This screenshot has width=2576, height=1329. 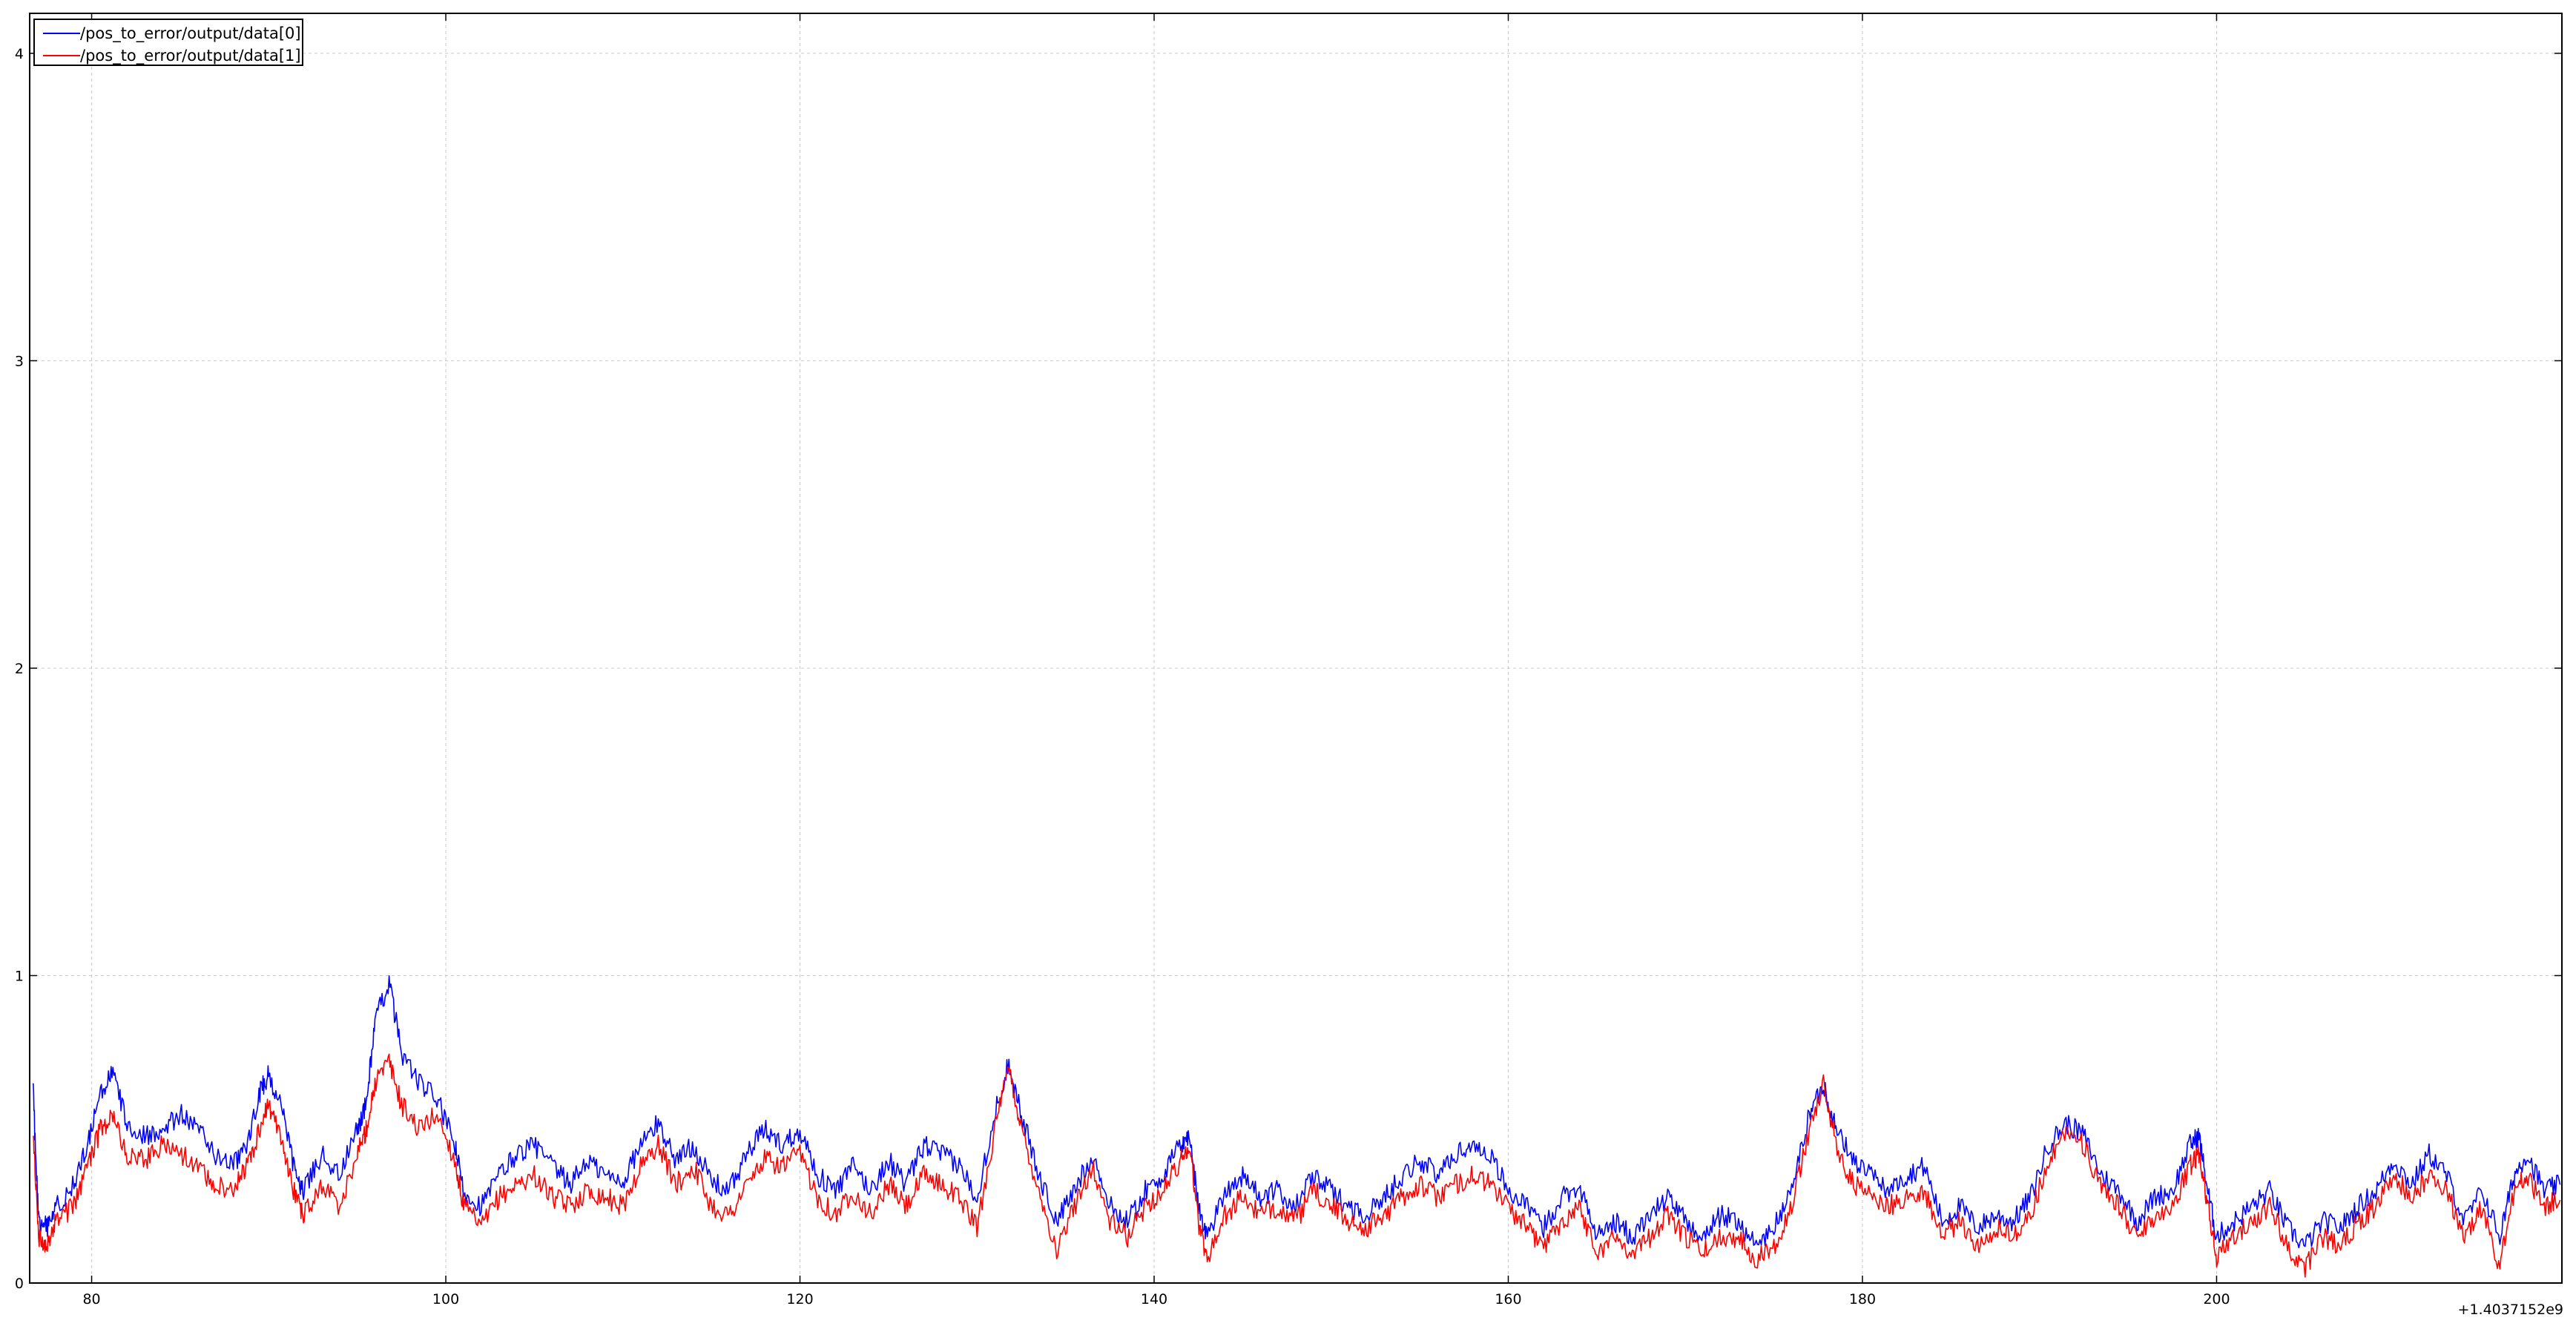 I want to click on x-tick-label: 120, so click(x=800, y=1299).